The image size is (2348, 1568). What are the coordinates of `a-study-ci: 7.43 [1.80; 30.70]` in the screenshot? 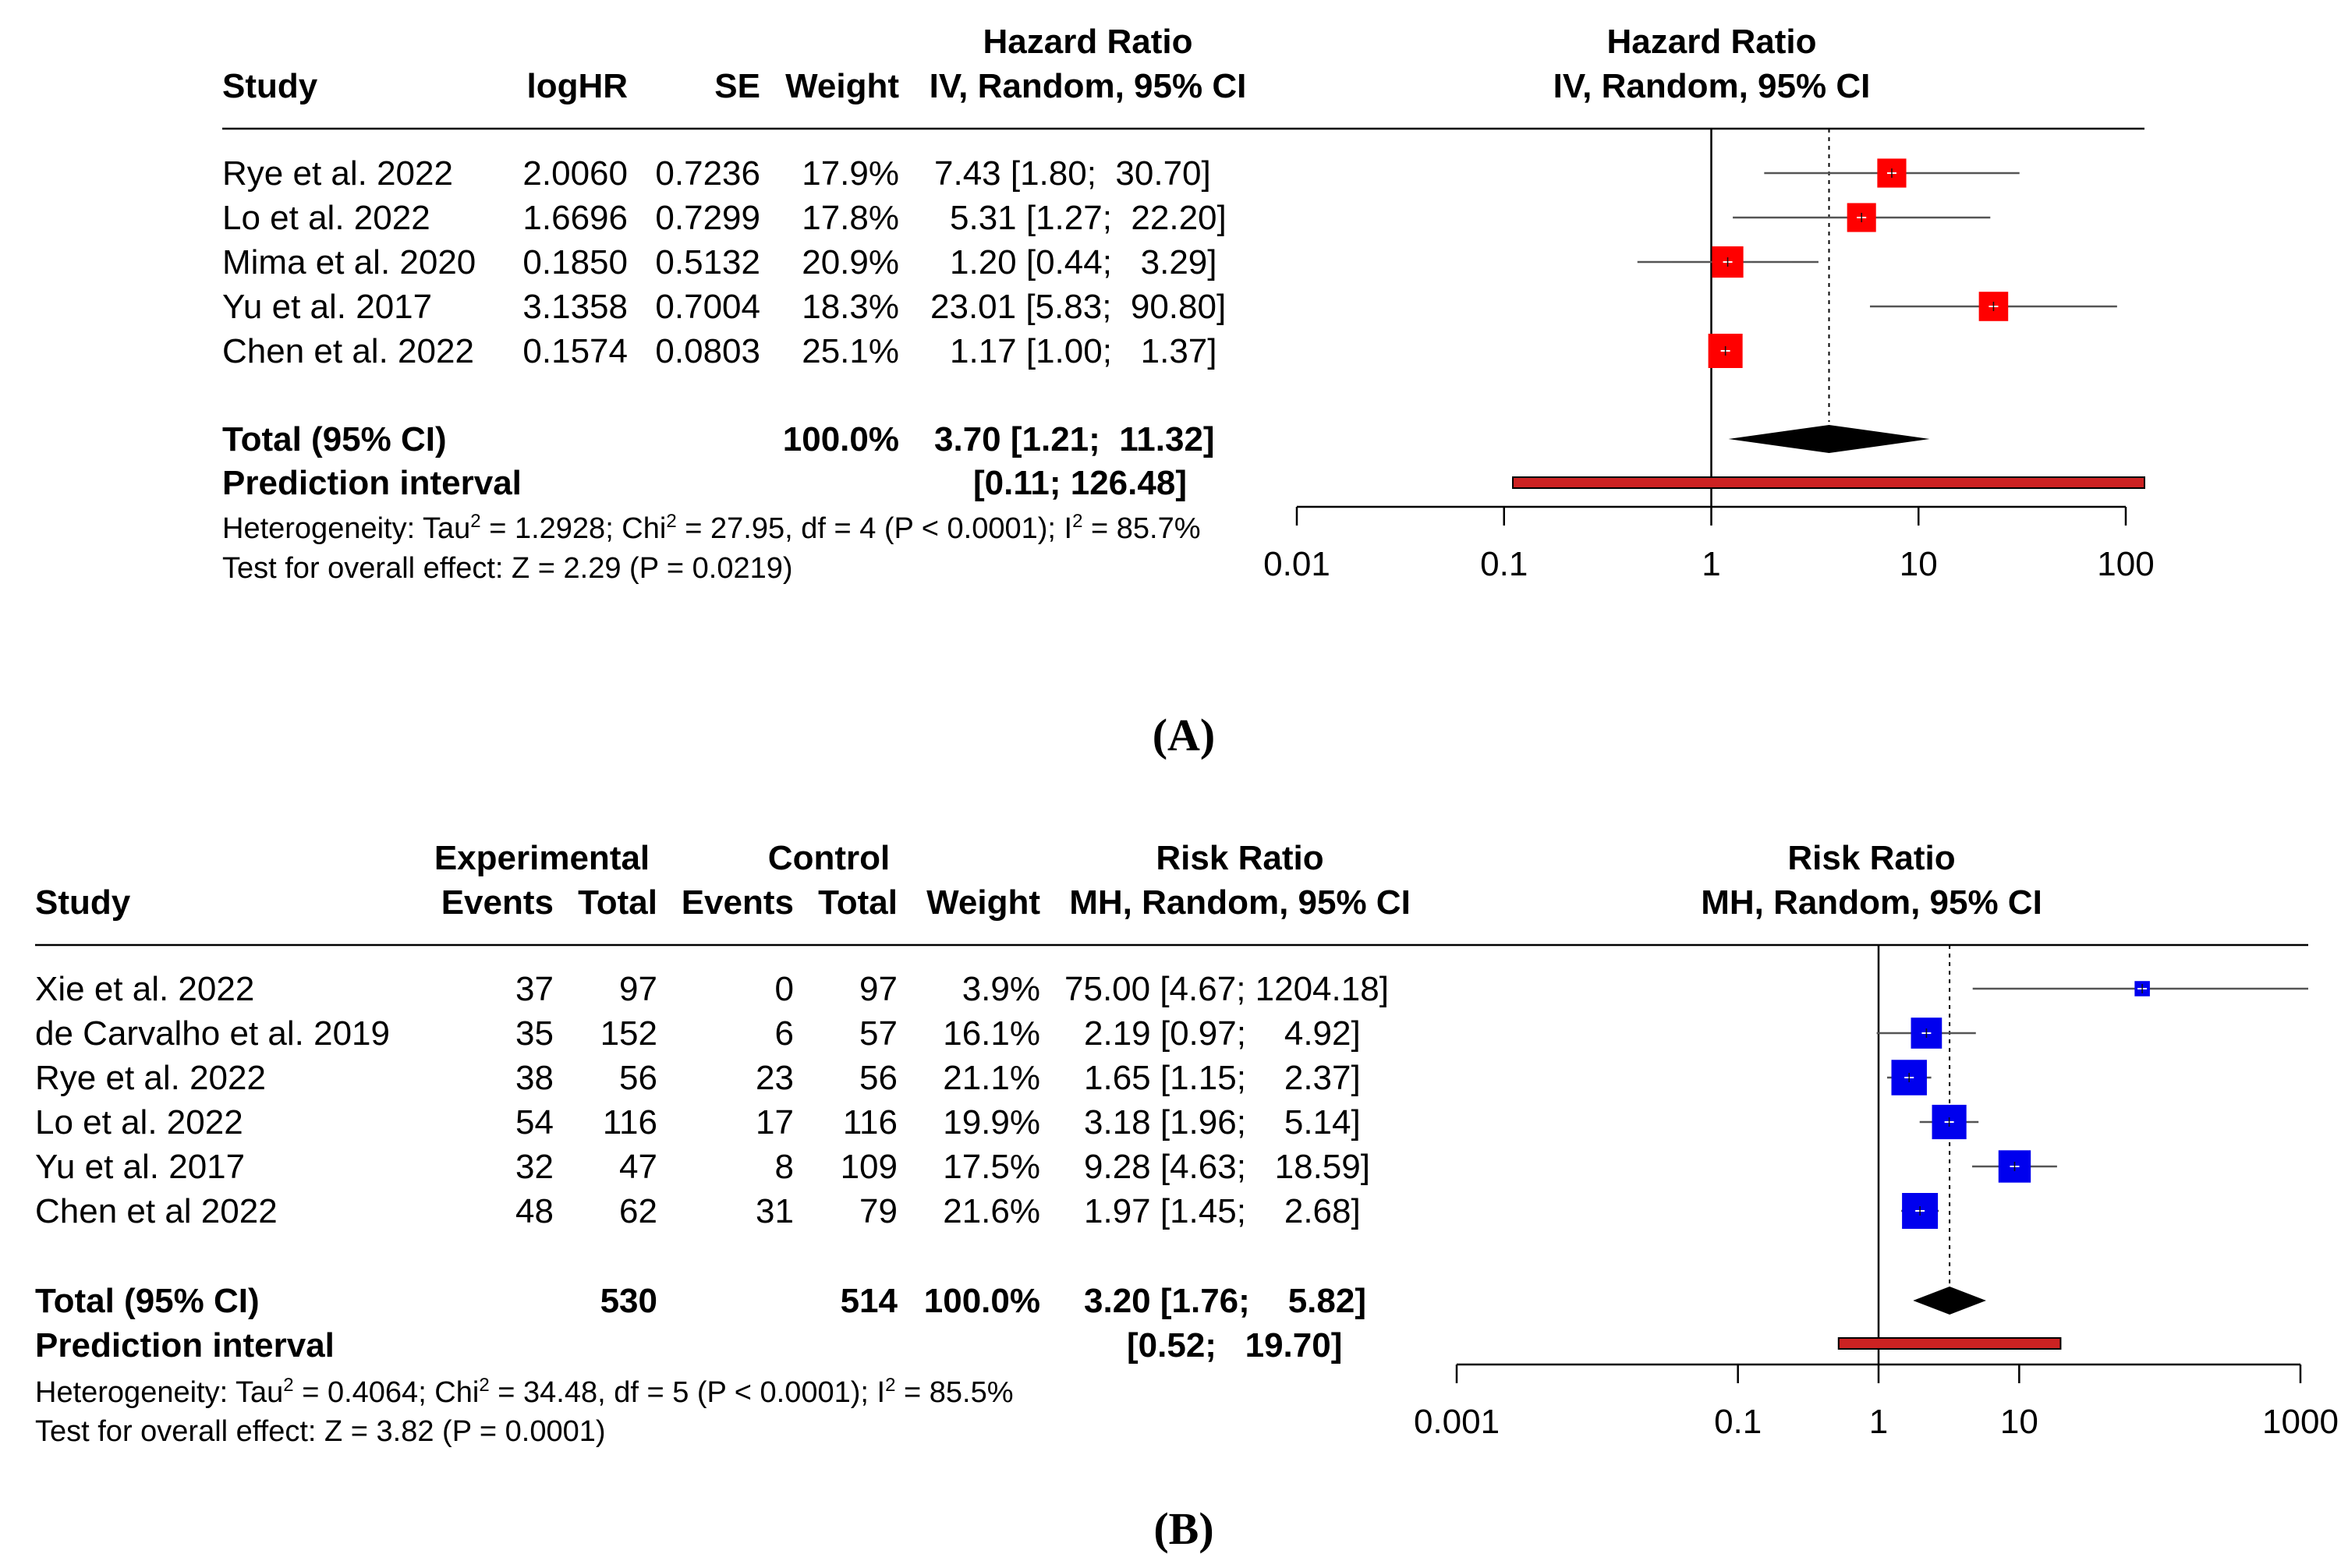 It's located at (1072, 173).